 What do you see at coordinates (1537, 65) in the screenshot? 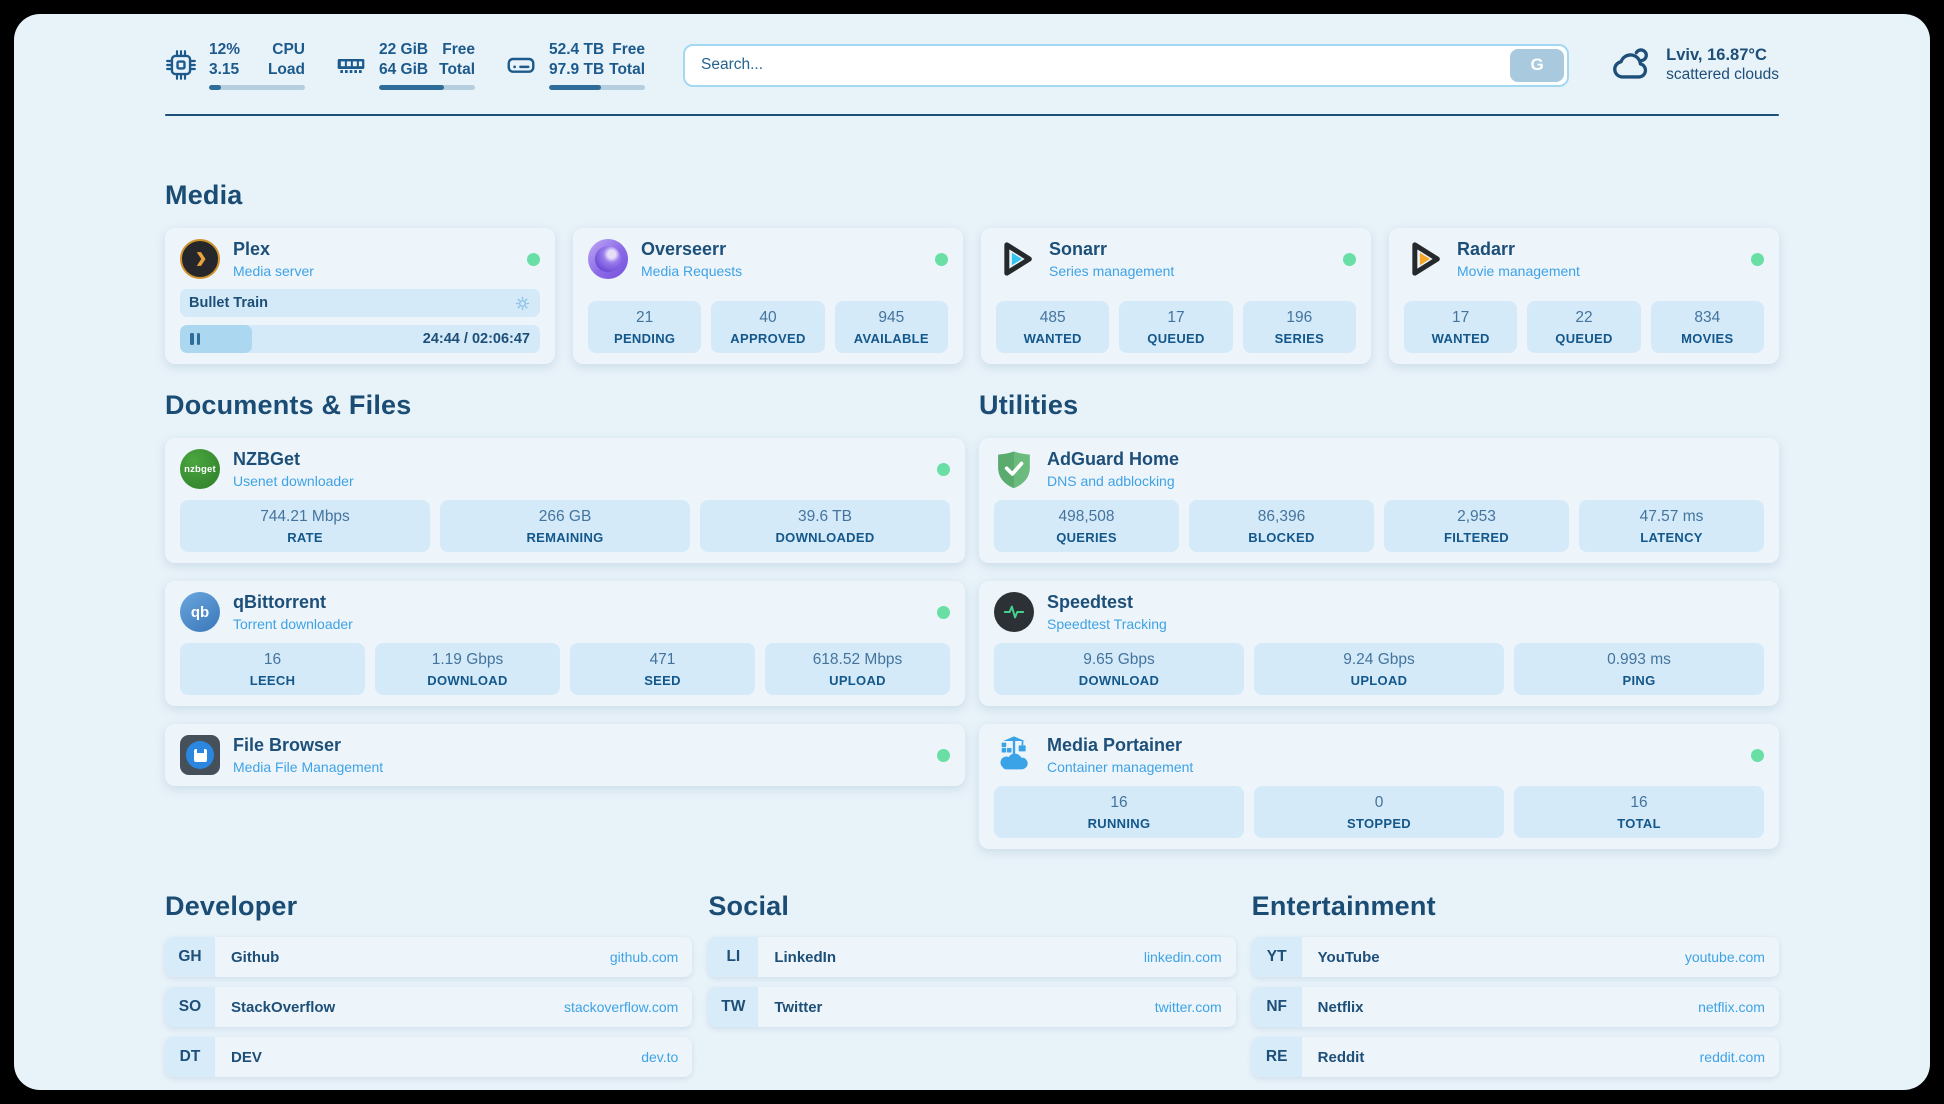
I see `search-engine-button: G` at bounding box center [1537, 65].